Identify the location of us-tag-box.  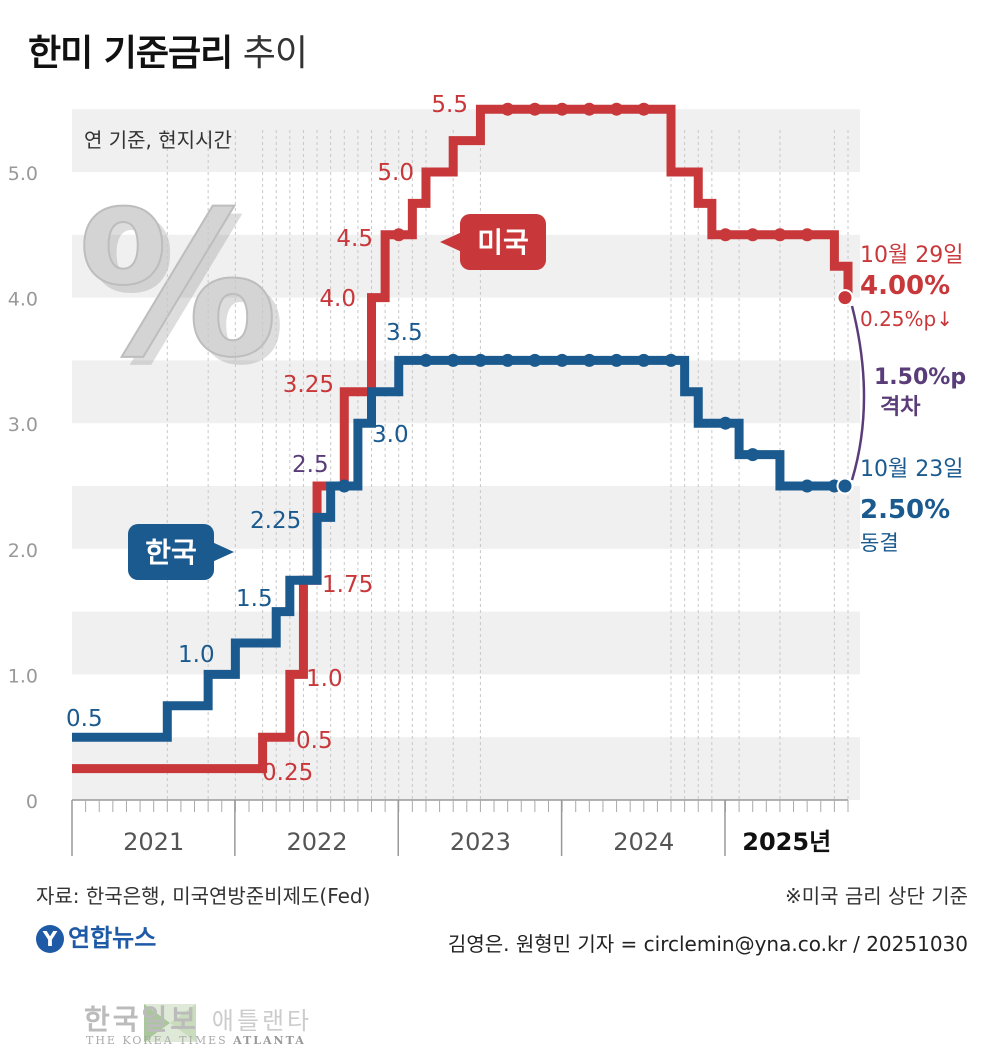
(503, 242).